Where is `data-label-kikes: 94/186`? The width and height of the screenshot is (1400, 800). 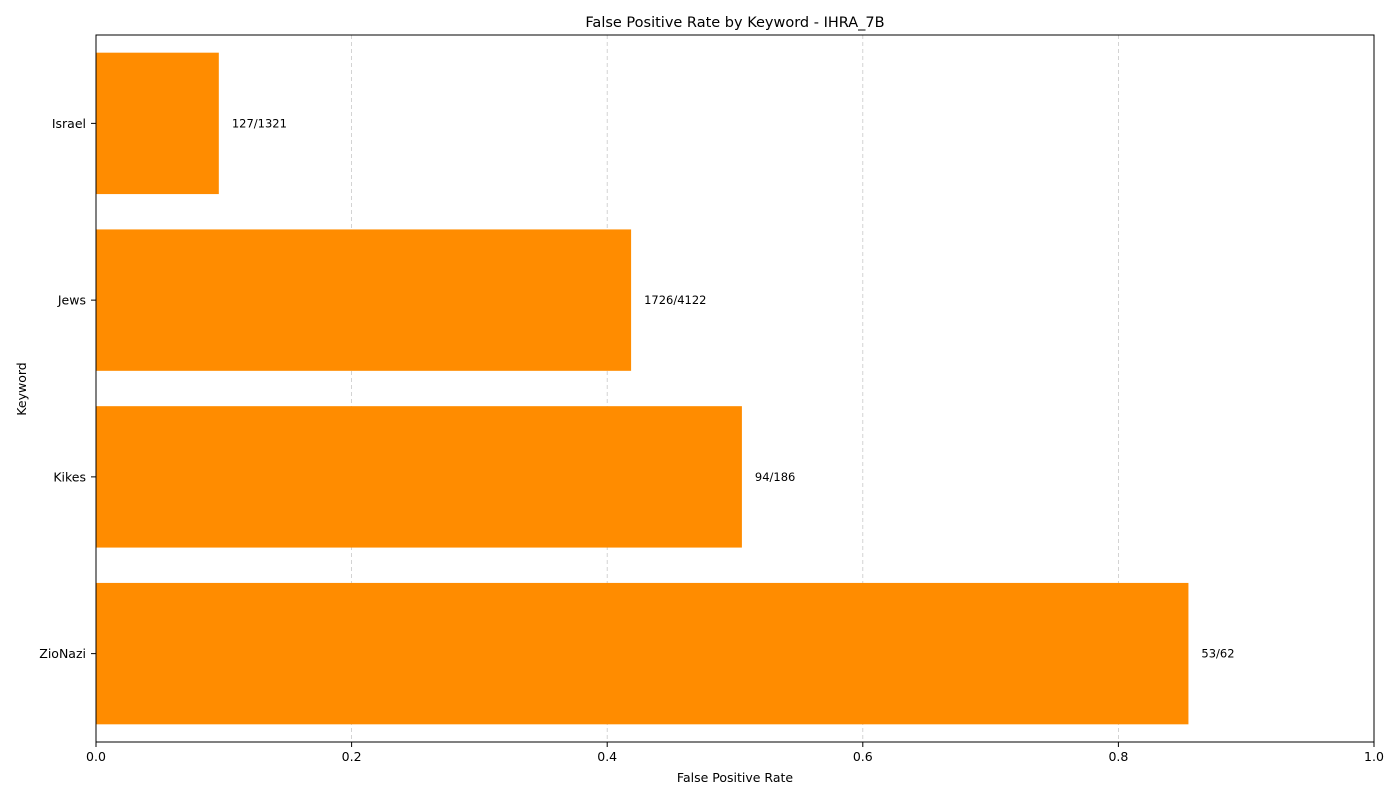 data-label-kikes: 94/186 is located at coordinates (775, 477).